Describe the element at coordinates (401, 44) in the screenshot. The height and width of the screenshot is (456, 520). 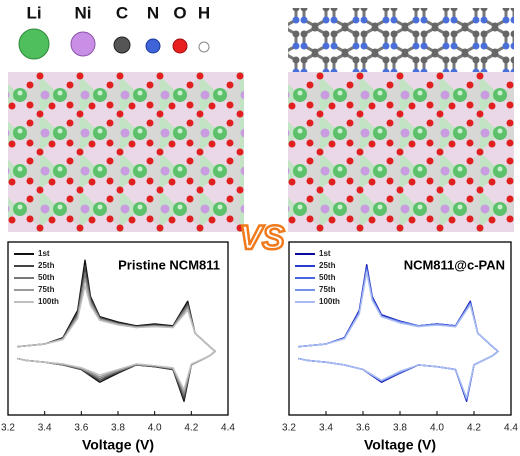
I see `pan-layer` at that location.